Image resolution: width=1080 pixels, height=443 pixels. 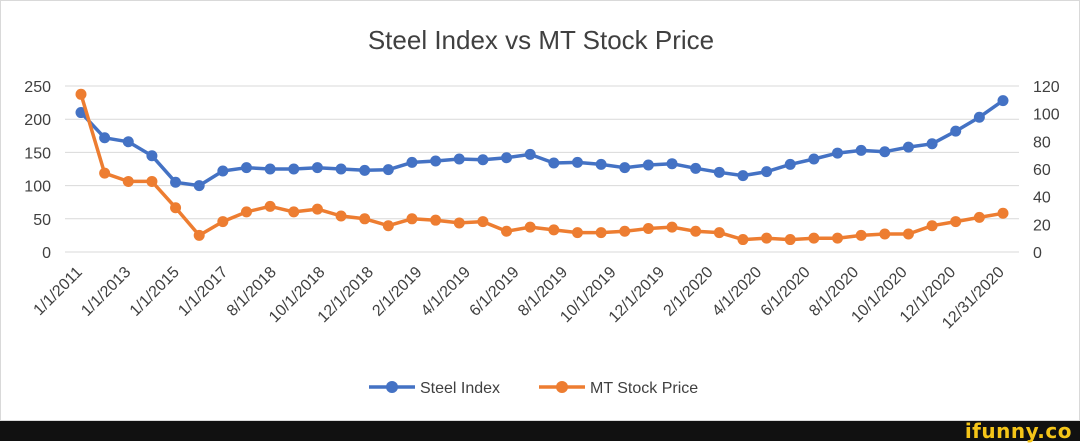 I want to click on legend-marker-mt-stock-price, so click(x=562, y=387).